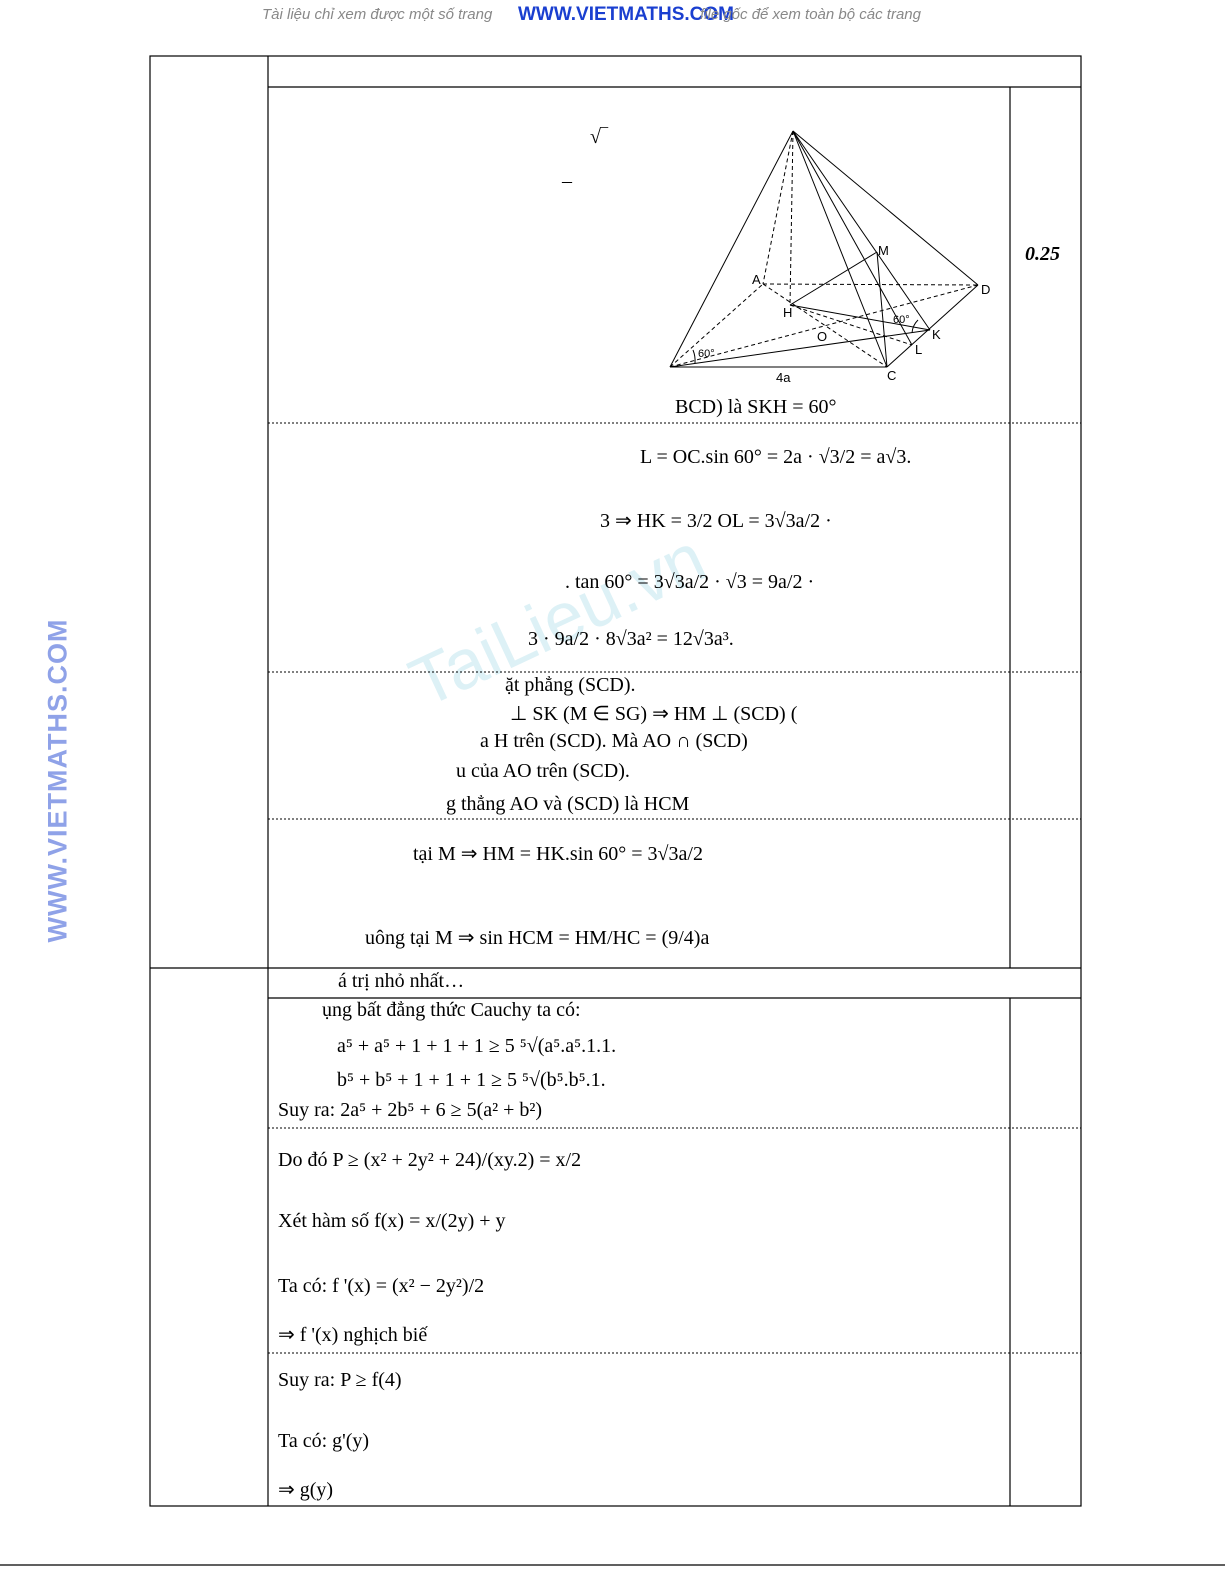 This screenshot has height=1585, width=1225. What do you see at coordinates (985, 289) in the screenshot?
I see `fig-label: D` at bounding box center [985, 289].